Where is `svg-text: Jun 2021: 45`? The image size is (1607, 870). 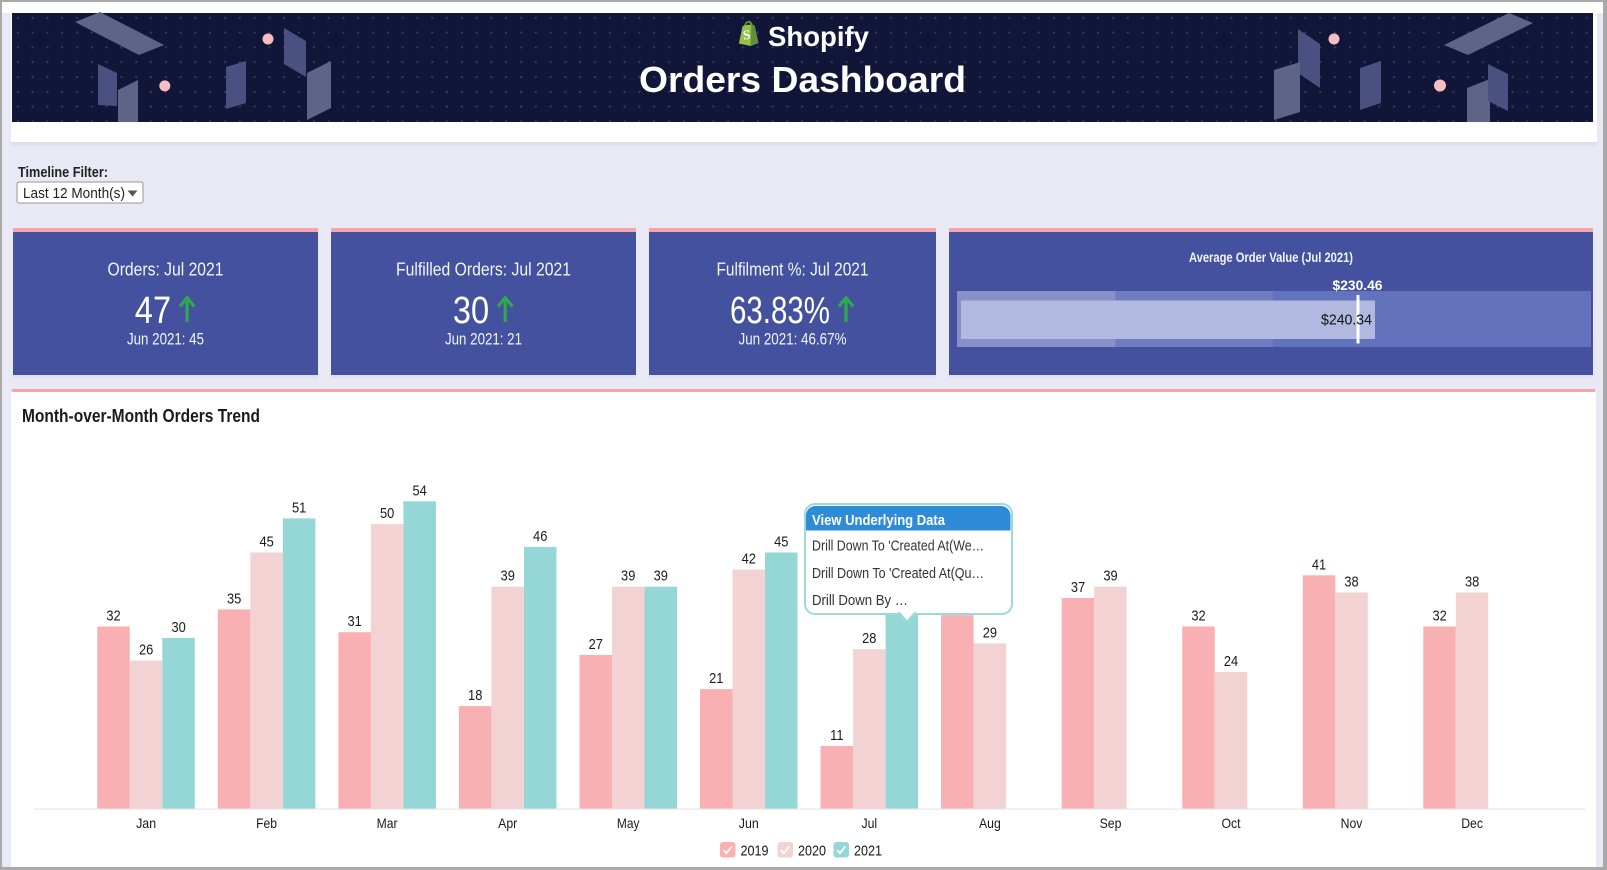 svg-text: Jun 2021: 45 is located at coordinates (165, 339).